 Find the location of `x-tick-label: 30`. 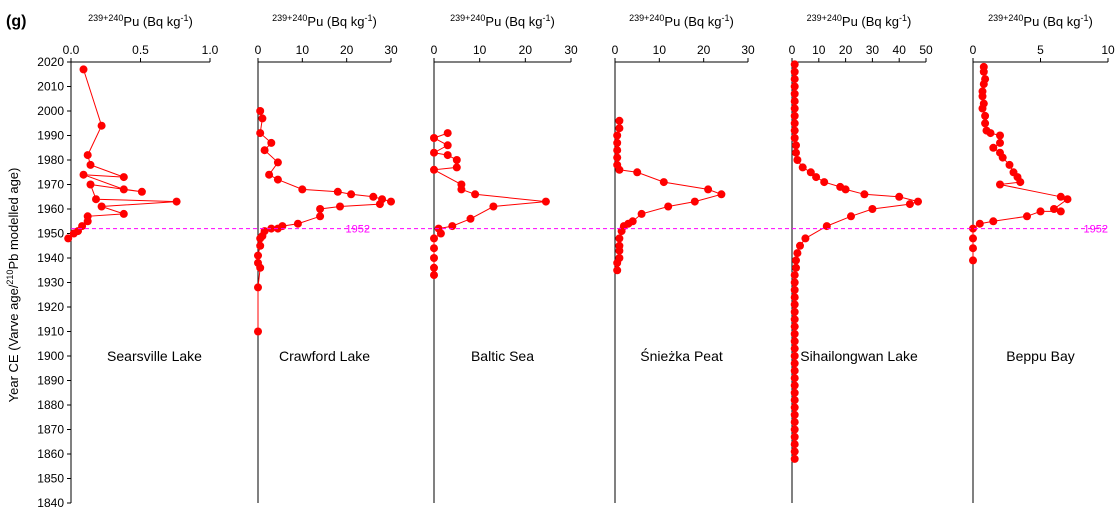

x-tick-label: 30 is located at coordinates (571, 50).